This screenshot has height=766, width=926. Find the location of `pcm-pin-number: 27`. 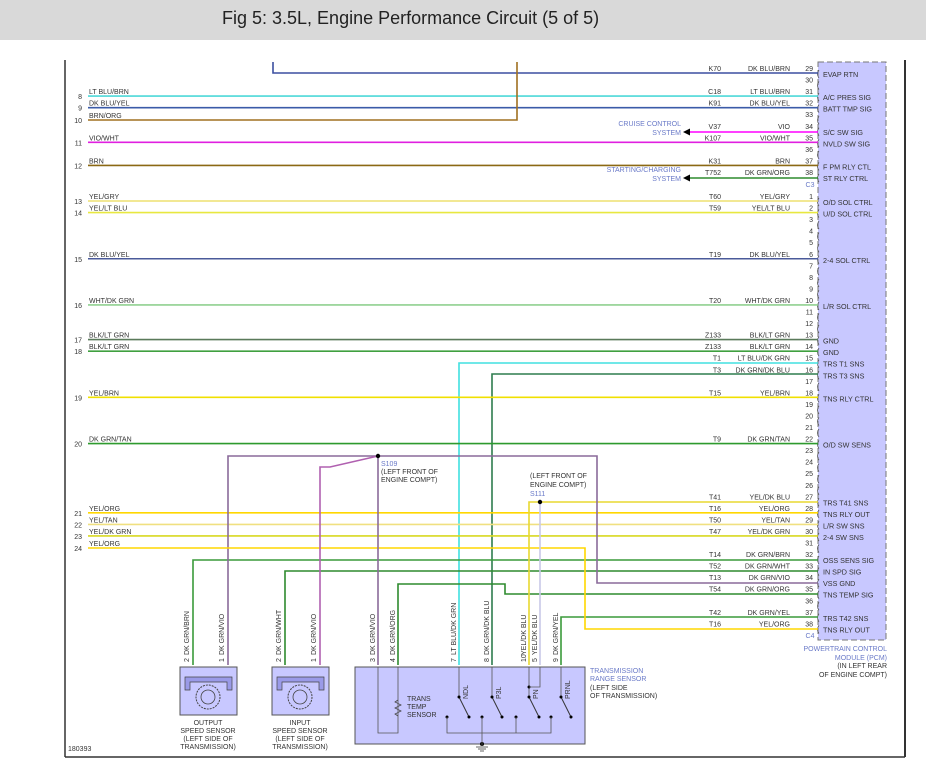

pcm-pin-number: 27 is located at coordinates (809, 497).